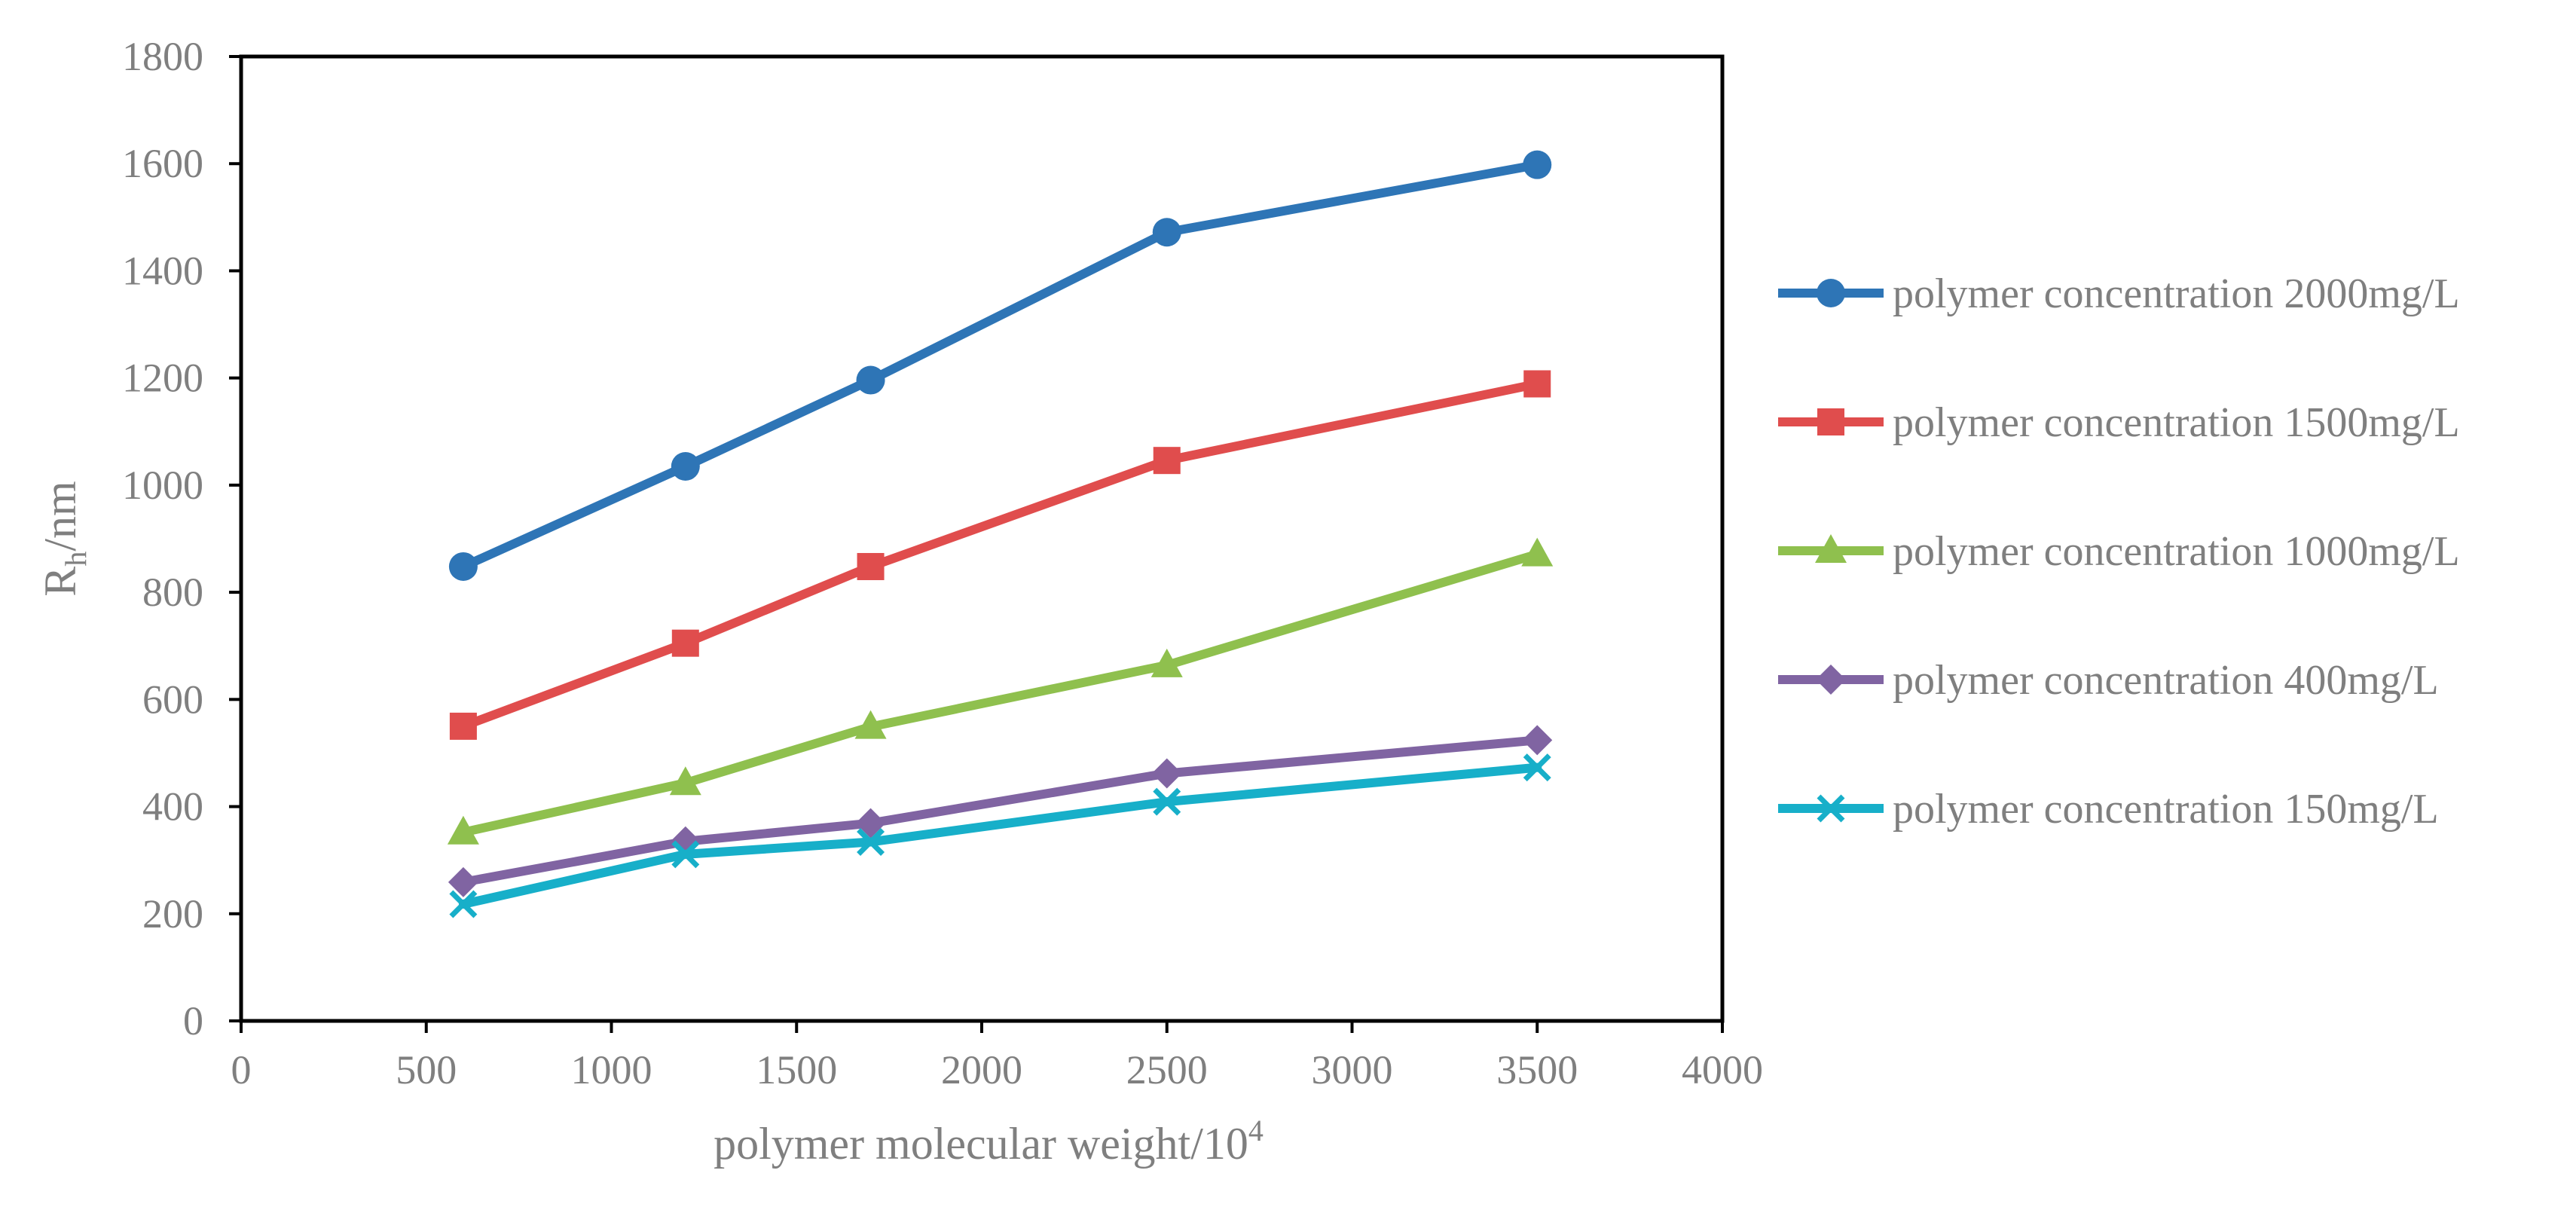 The image size is (2576, 1207). What do you see at coordinates (181, 539) in the screenshot?
I see `y-axis-ticks: 0 200 400 600 800 1000 1200 1400 1600 1800` at bounding box center [181, 539].